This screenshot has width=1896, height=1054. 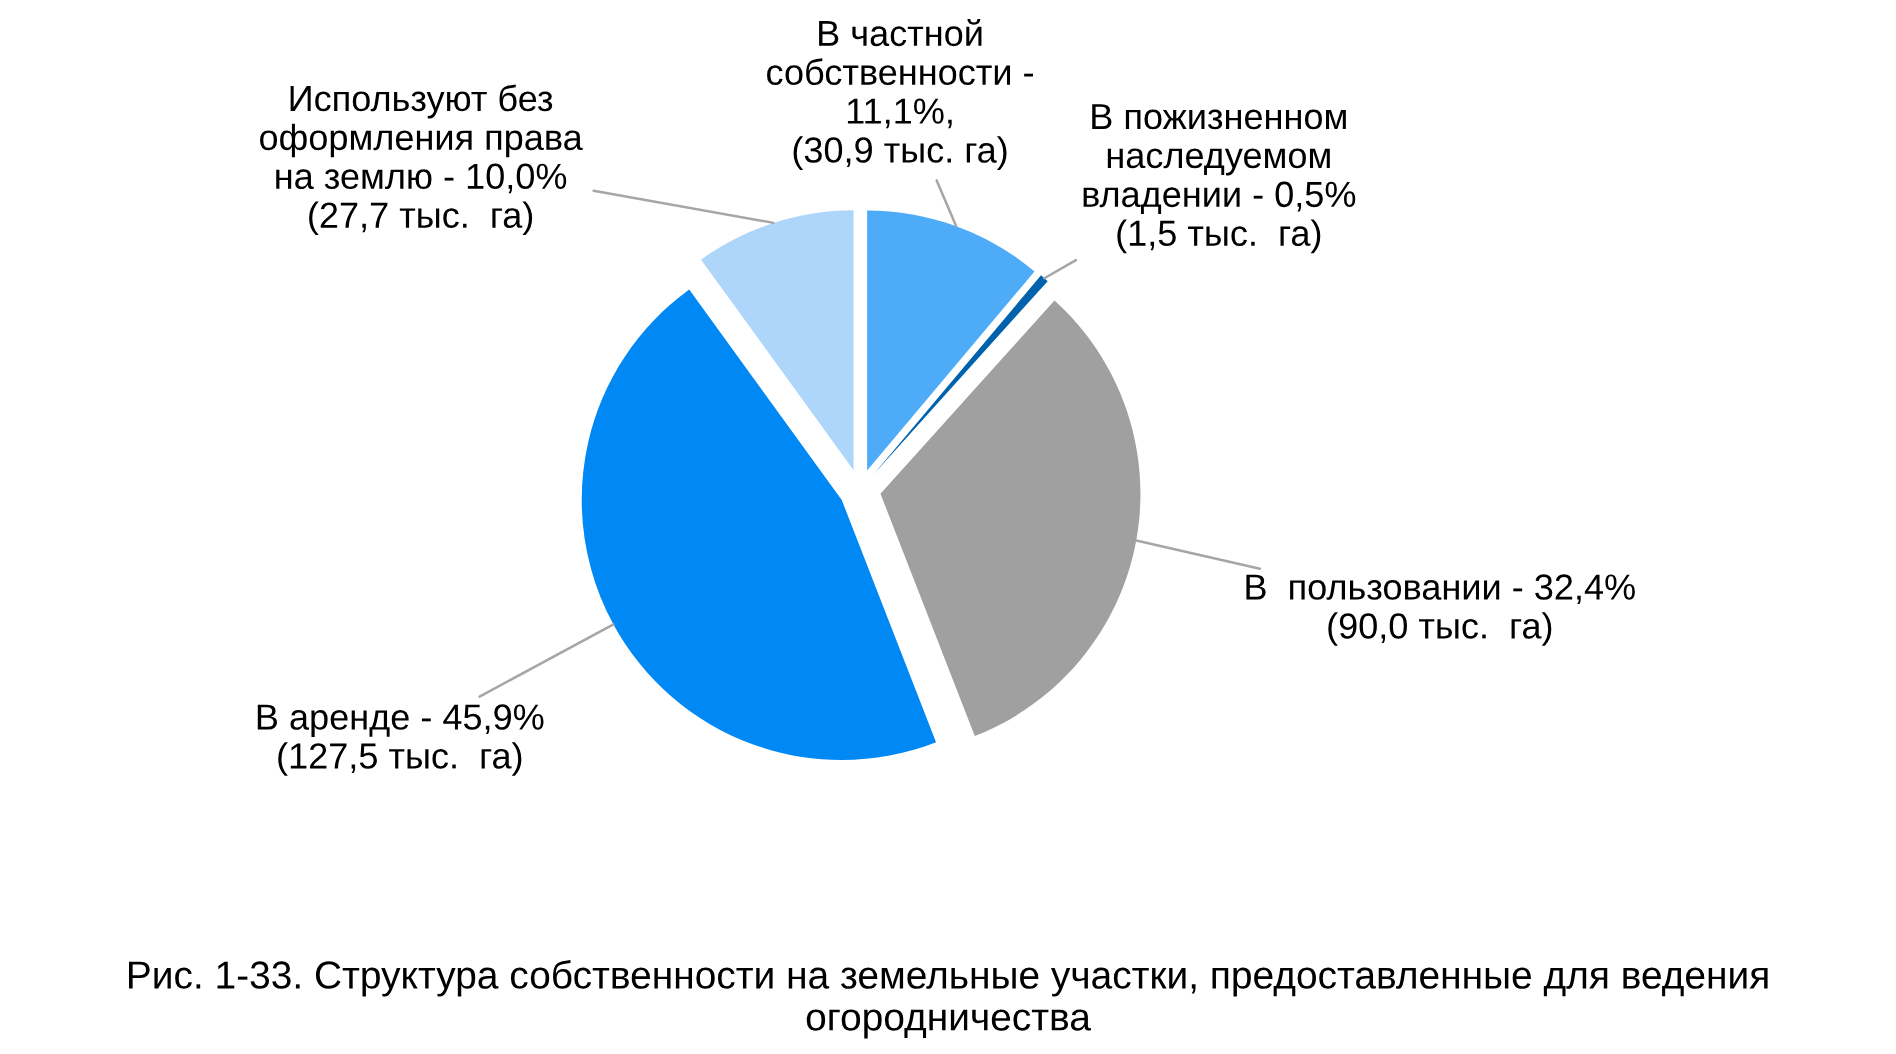 What do you see at coordinates (421, 160) in the screenshot?
I see `slice-label: Используют без оформления права на землю - 10,0% (27,7 тыс. га)` at bounding box center [421, 160].